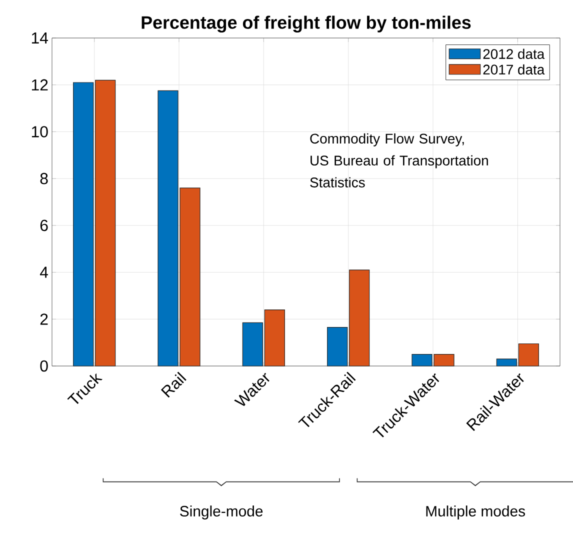 This screenshot has height=534, width=573. I want to click on y-tick-label: 4, so click(44, 272).